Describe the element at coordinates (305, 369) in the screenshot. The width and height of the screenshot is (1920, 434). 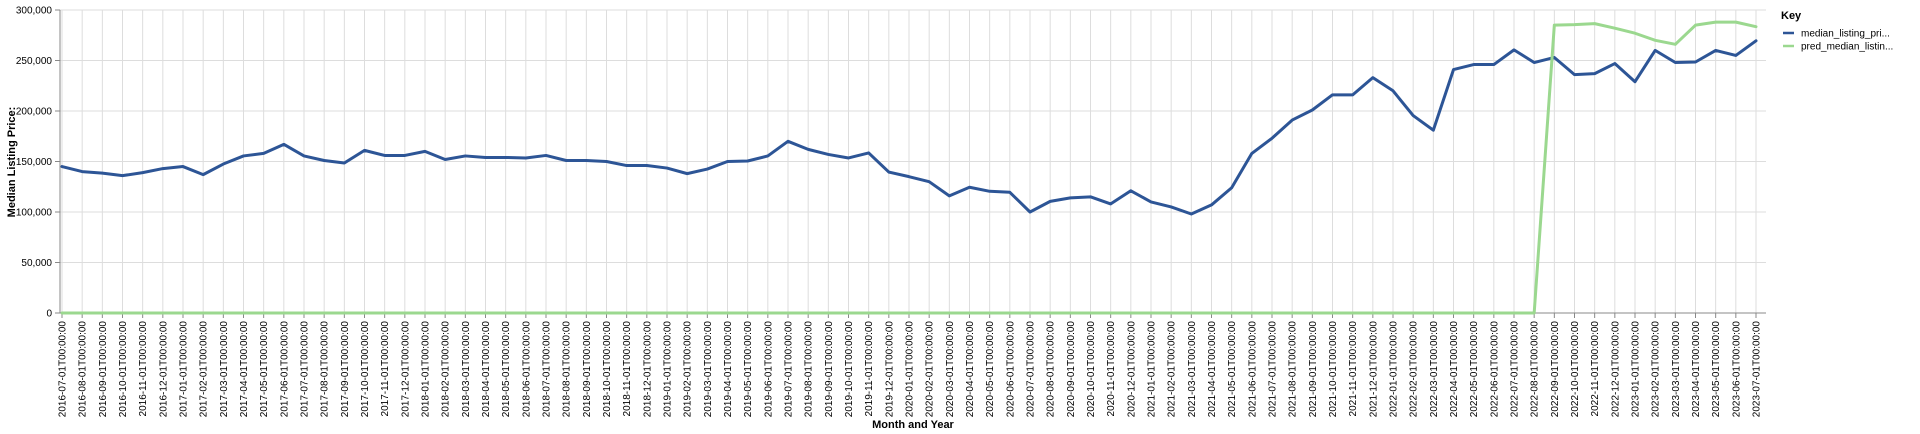
I see `x-tick-label: 2017-07-01T00:00:00` at that location.